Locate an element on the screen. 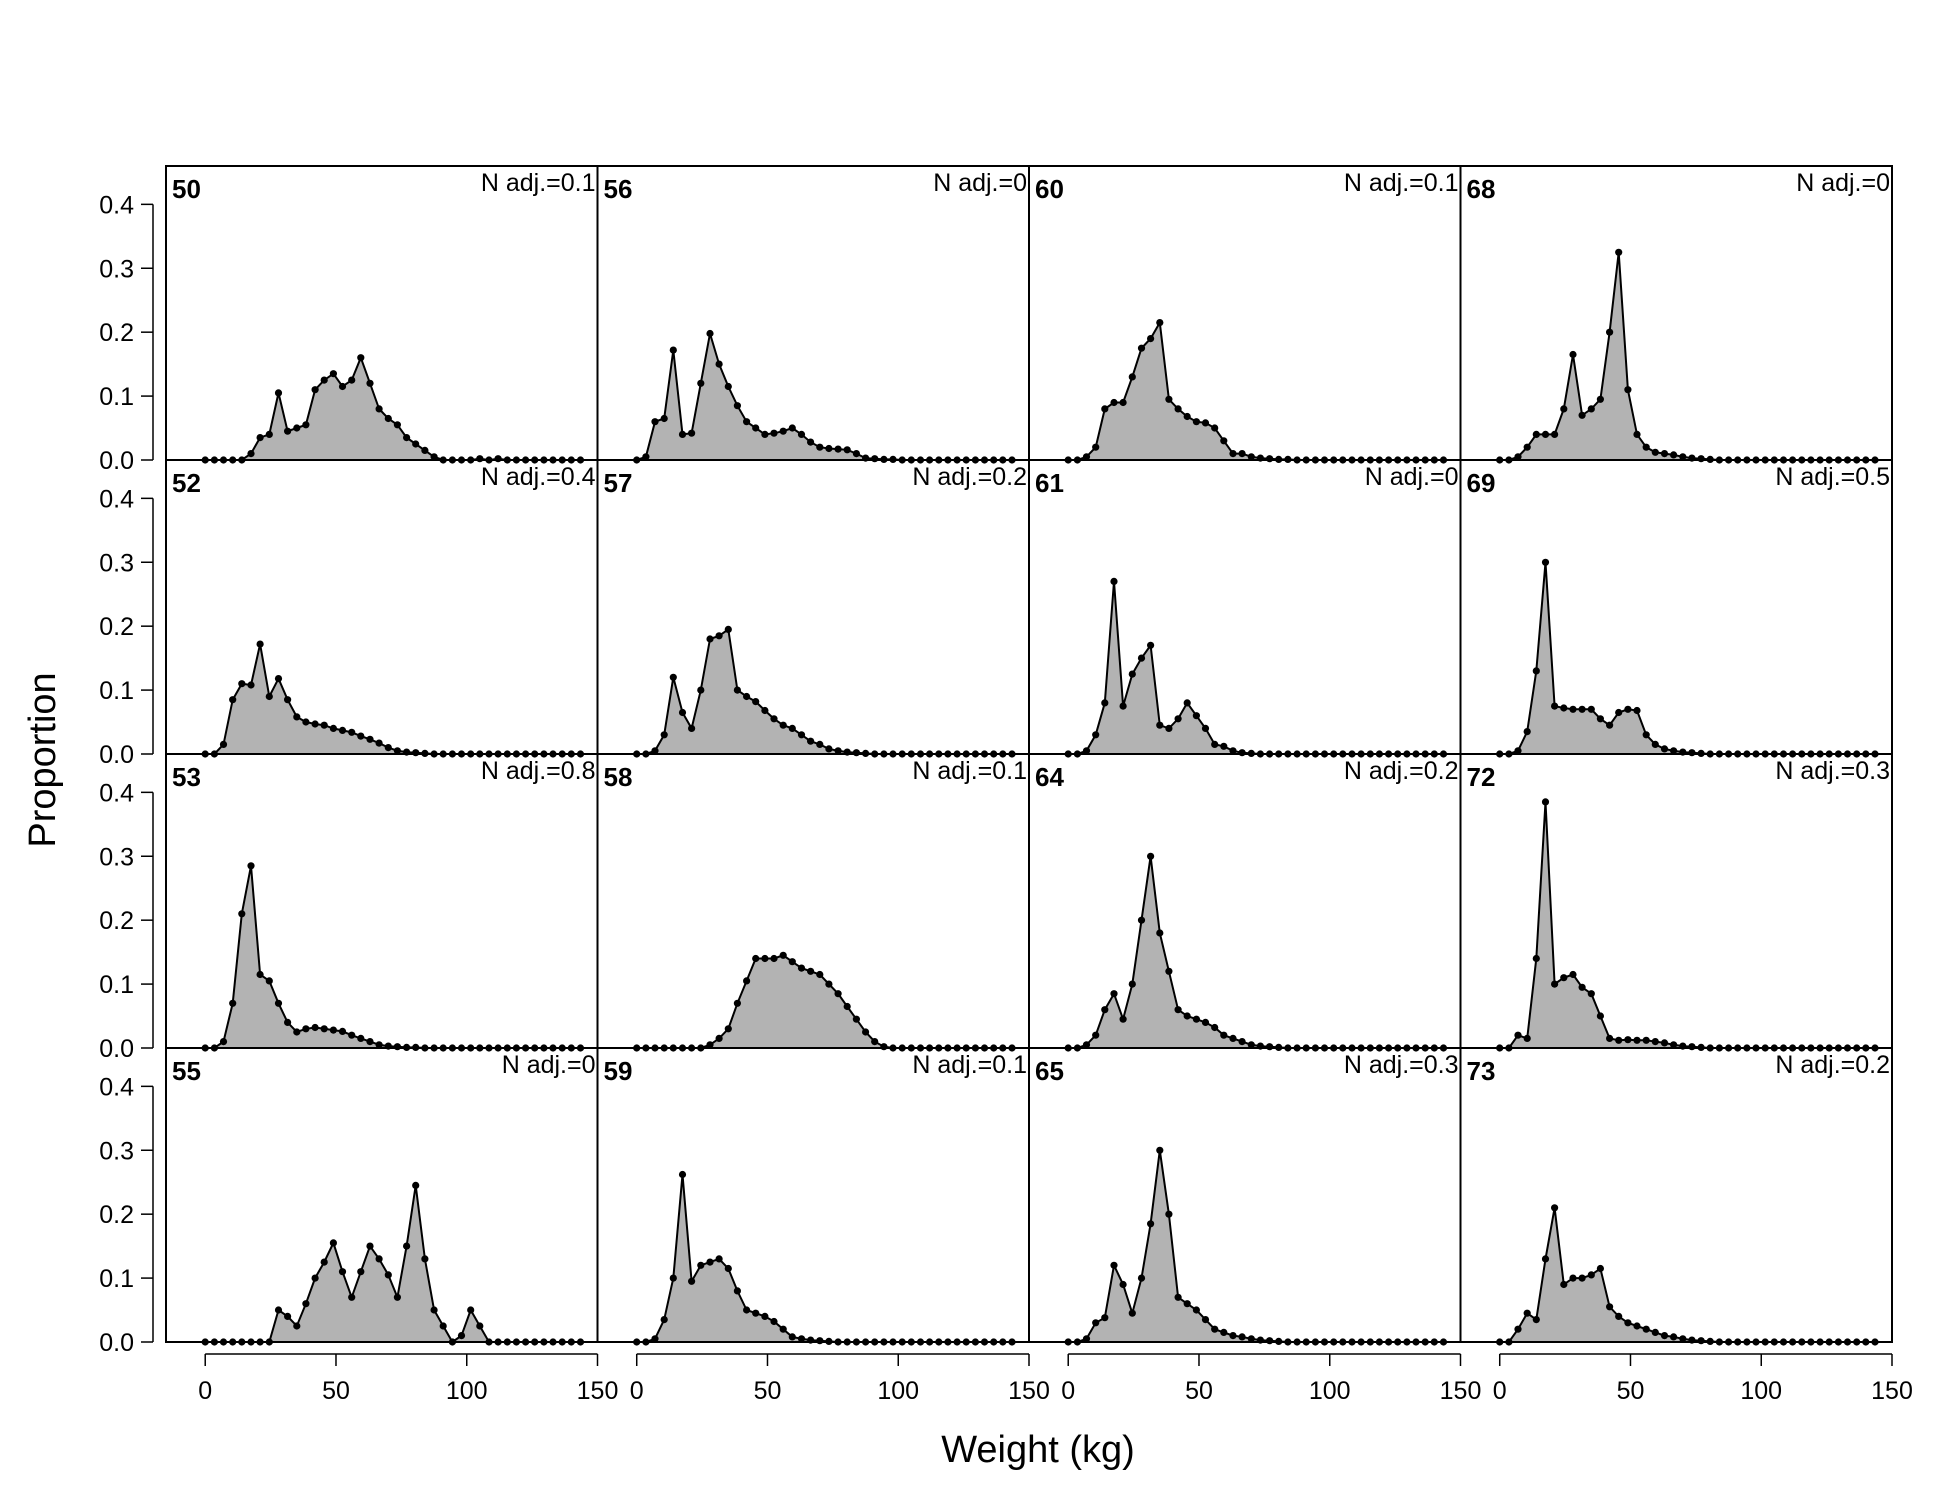  panel-label: 52 is located at coordinates (186, 483).